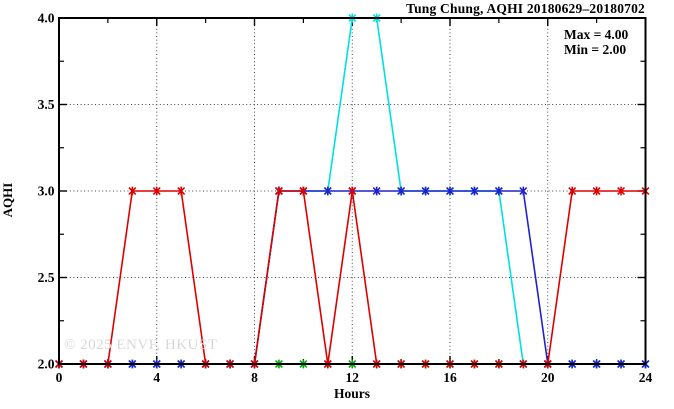 The height and width of the screenshot is (409, 674). I want to click on watermark-text: © 2025 ENVF, HKUST, so click(141, 345).